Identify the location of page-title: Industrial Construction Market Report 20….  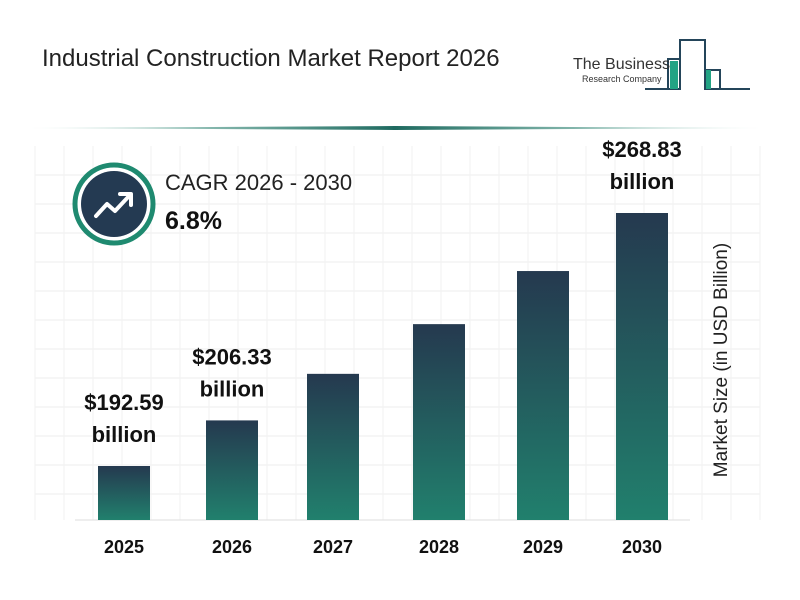
(271, 58).